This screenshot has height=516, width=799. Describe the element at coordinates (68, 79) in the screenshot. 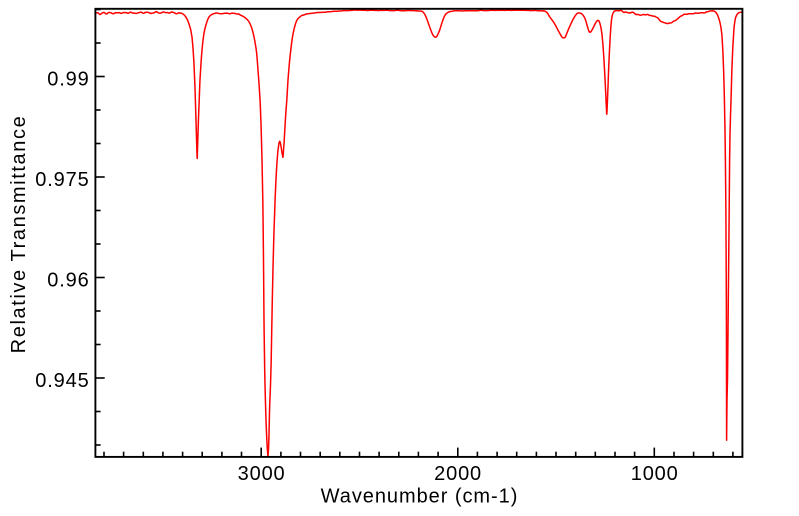

I see `svg-text: 0.99` at that location.